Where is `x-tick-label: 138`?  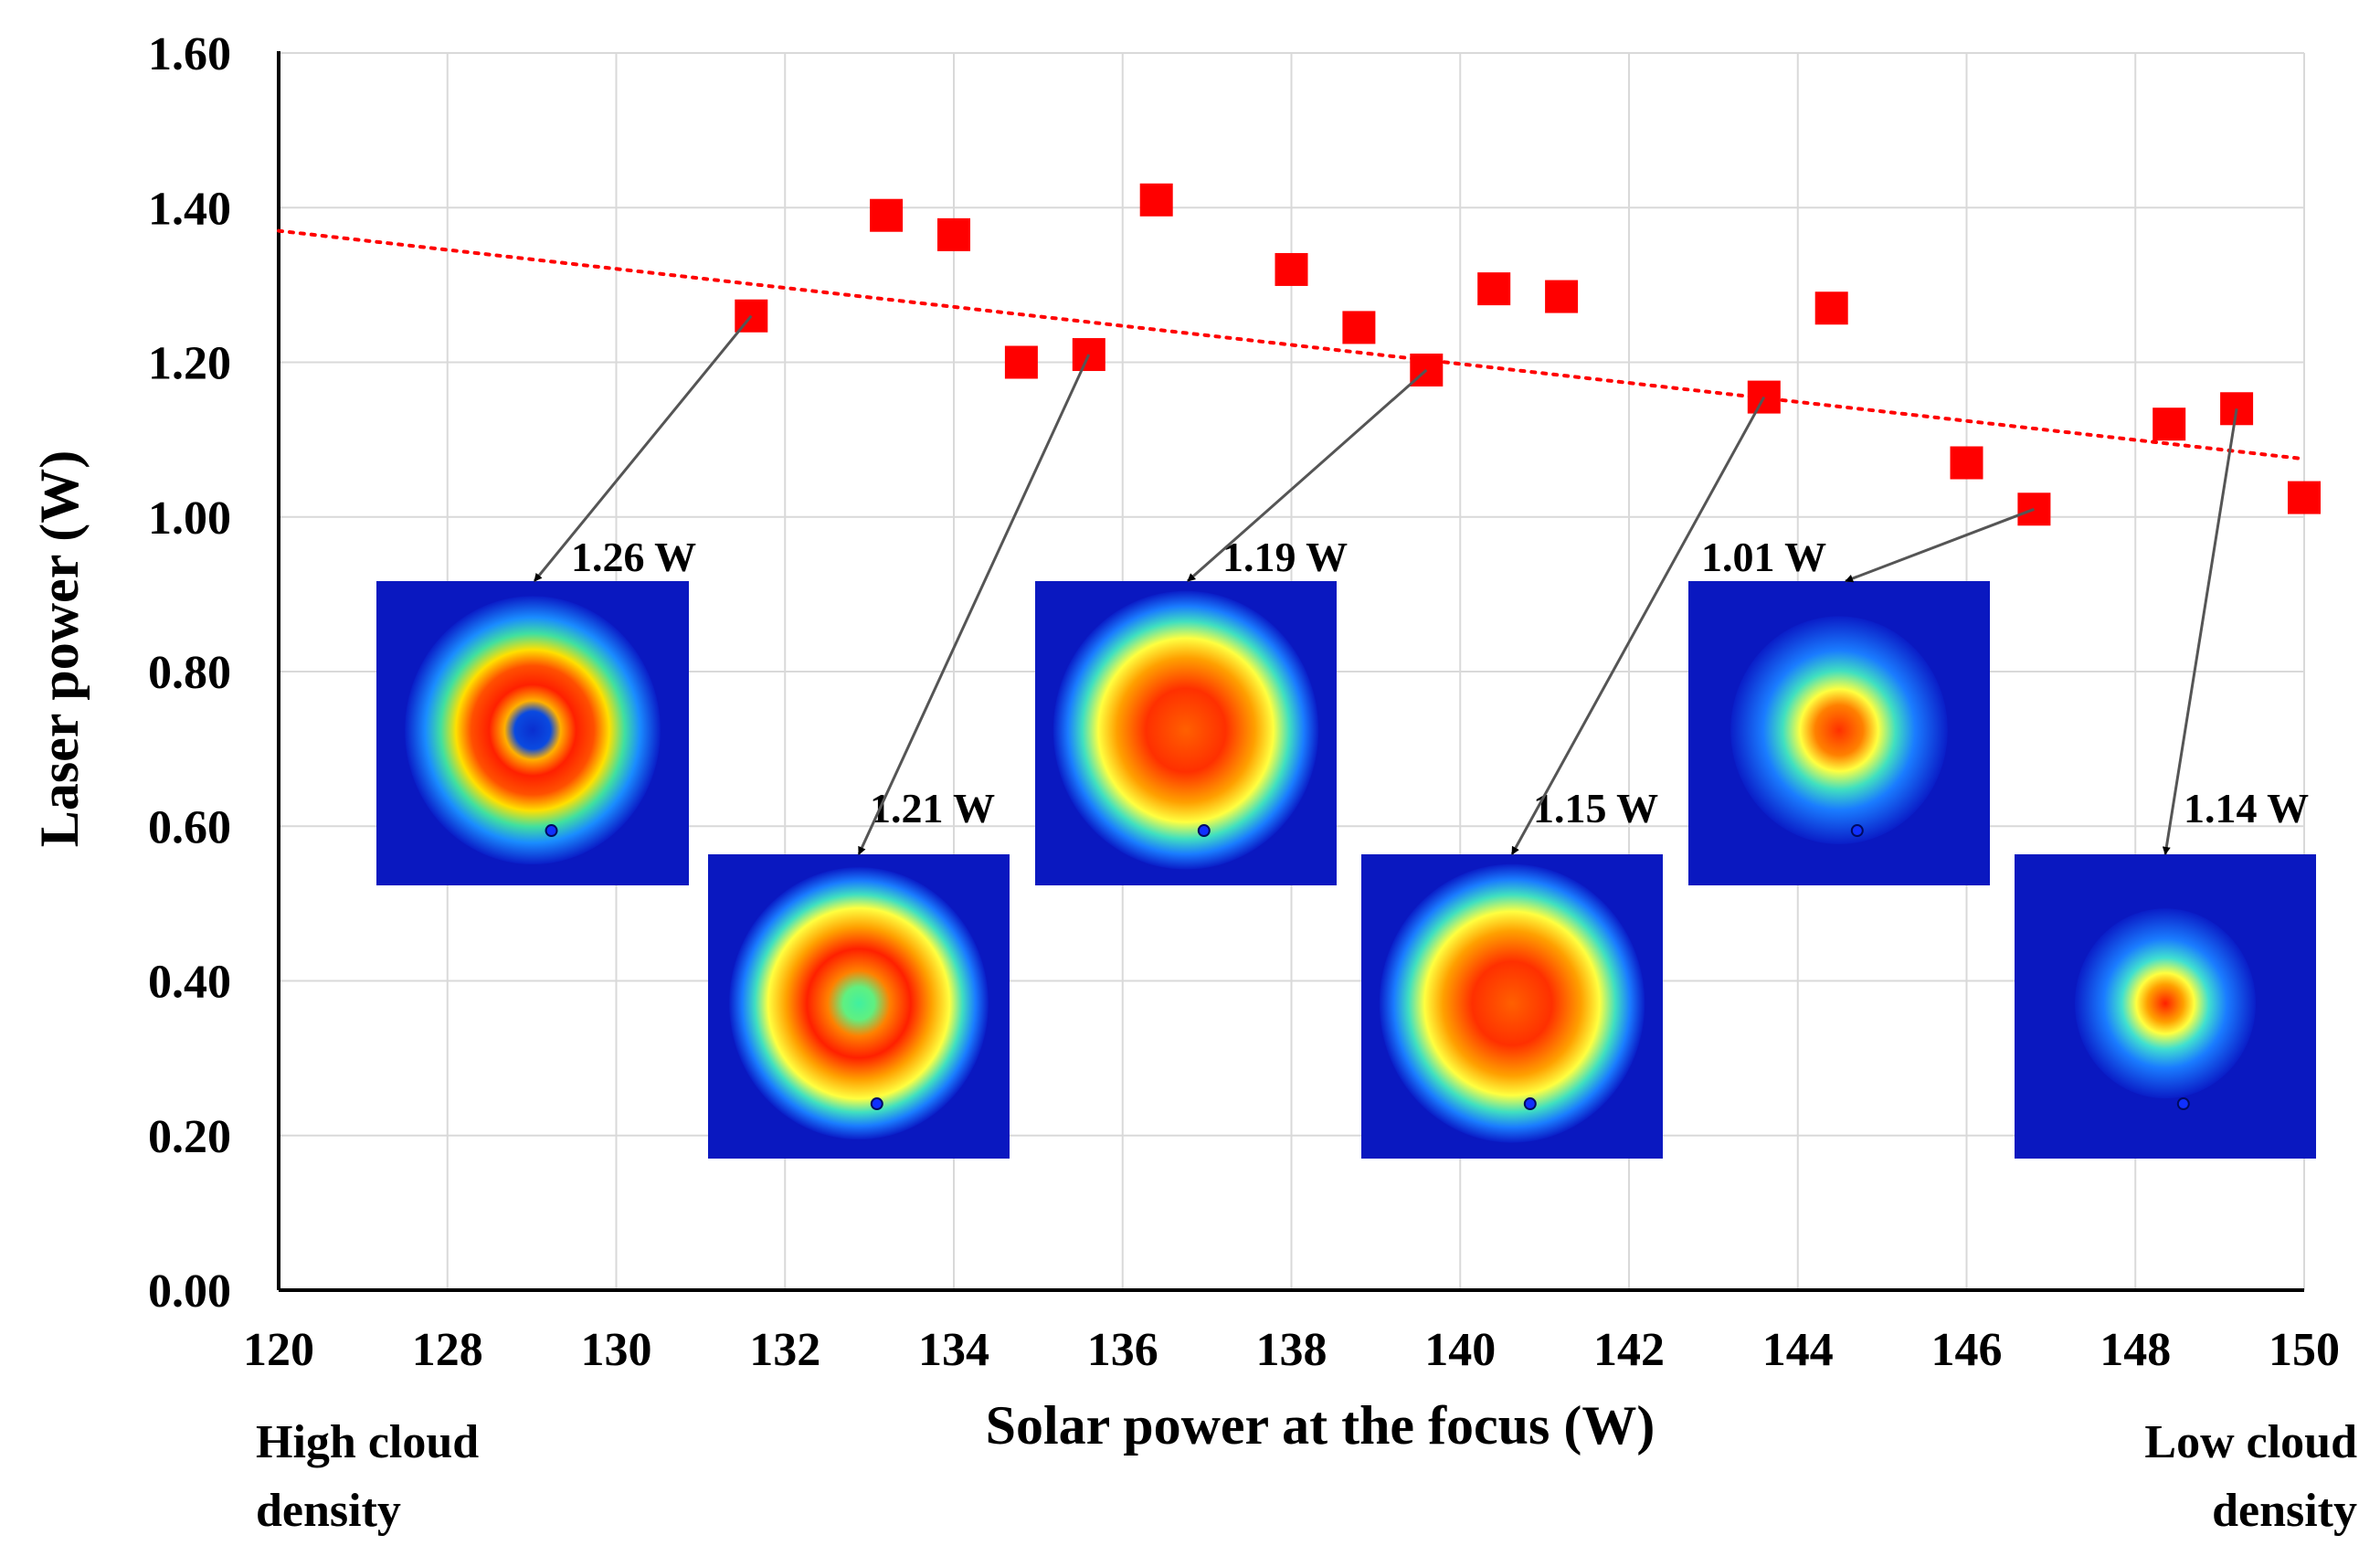 x-tick-label: 138 is located at coordinates (1292, 1350).